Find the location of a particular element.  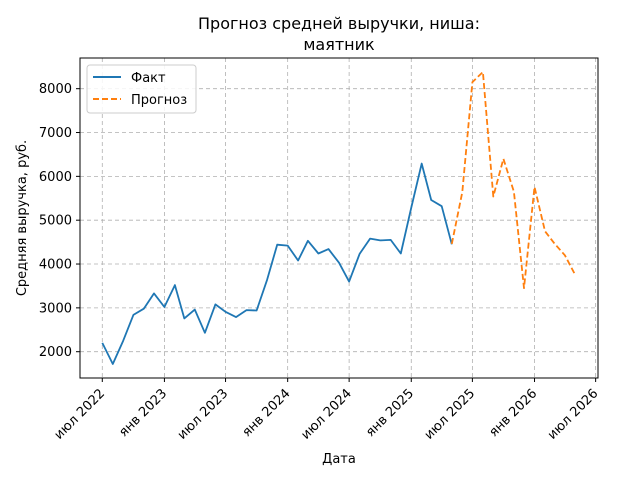

x-tick-label: июл 2023 is located at coordinates (203, 414).